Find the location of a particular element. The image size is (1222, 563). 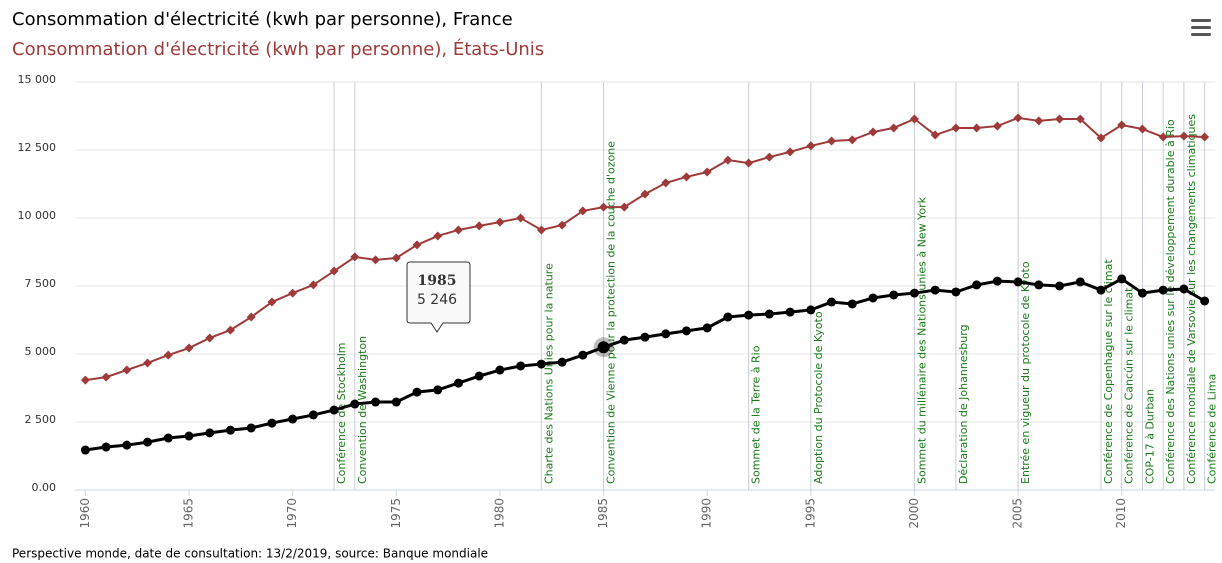

x-tick-label: 1960 is located at coordinates (85, 513).